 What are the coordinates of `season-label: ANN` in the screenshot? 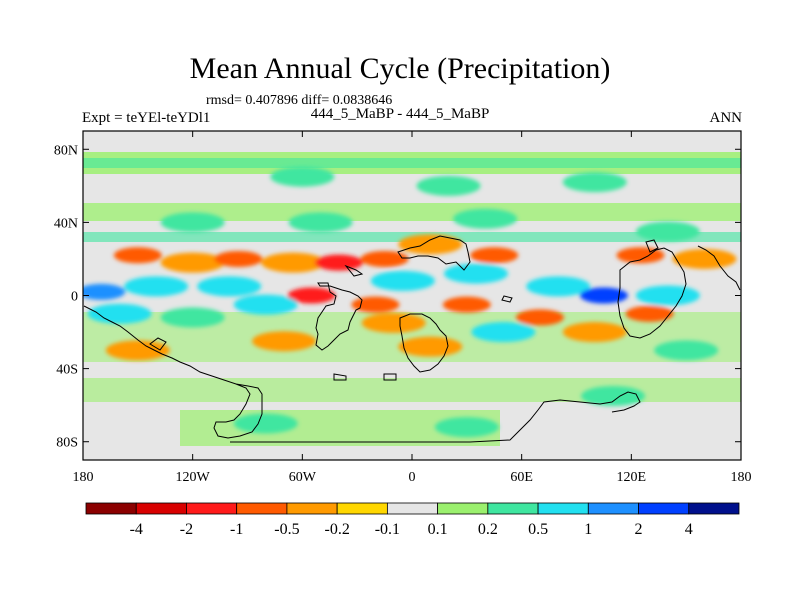 It's located at (726, 118).